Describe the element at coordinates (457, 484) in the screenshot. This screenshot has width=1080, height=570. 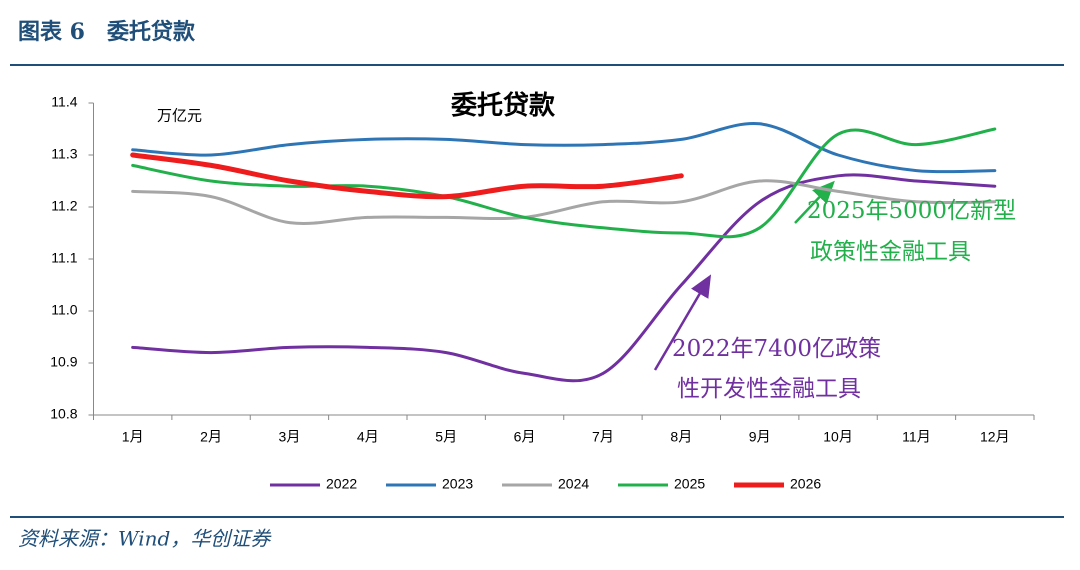
I see `legend-label: 2023` at that location.